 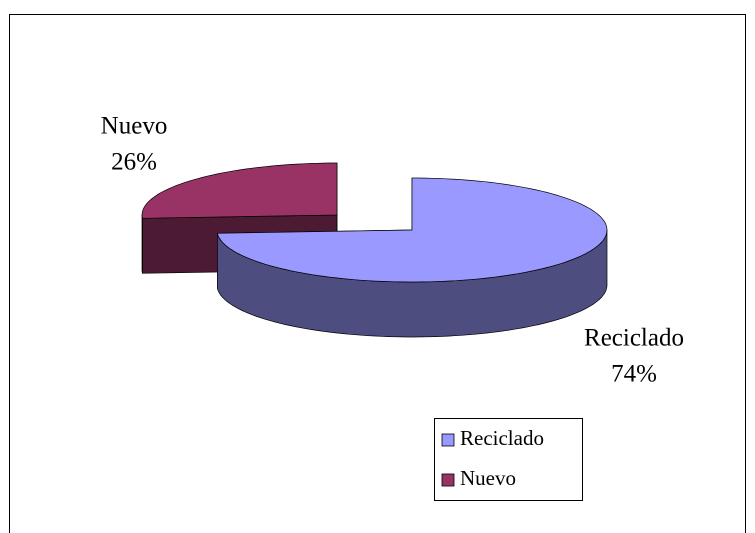 What do you see at coordinates (634, 338) in the screenshot?
I see `data-label-name: Reciclado` at bounding box center [634, 338].